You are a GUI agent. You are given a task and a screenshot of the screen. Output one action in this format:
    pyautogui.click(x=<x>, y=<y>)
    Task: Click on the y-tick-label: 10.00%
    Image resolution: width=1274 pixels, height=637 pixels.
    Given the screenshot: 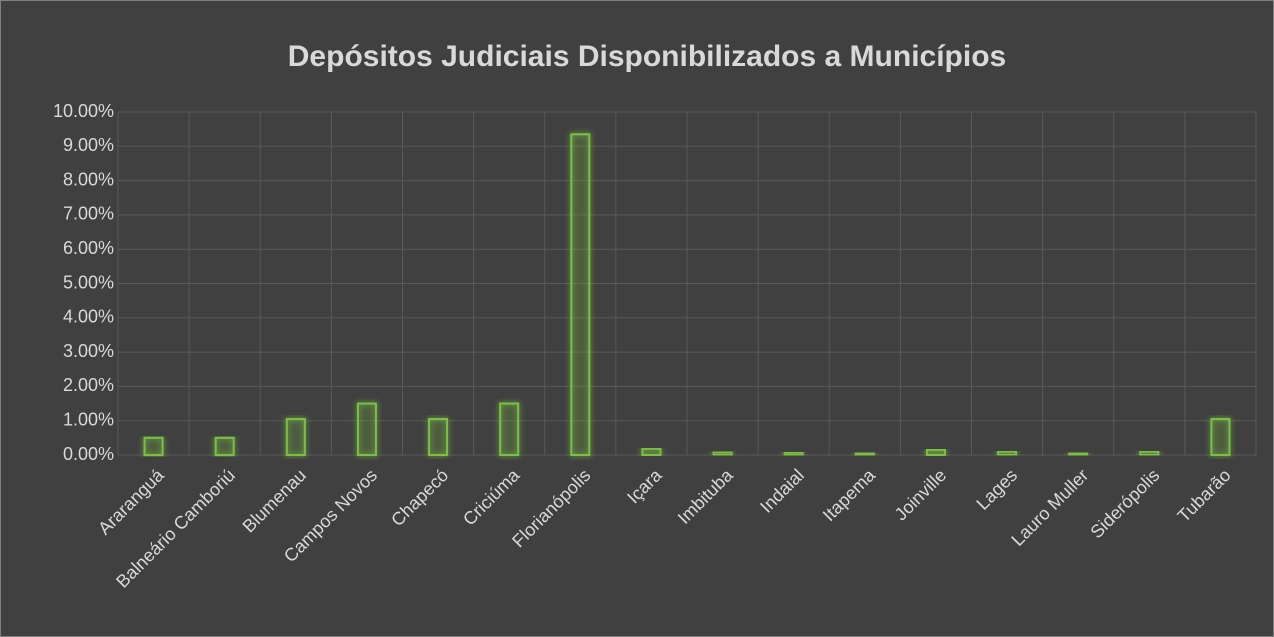 What is the action you would take?
    pyautogui.click(x=83, y=111)
    